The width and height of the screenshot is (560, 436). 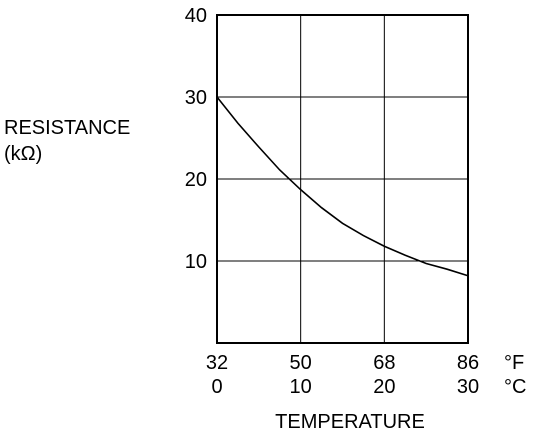 I want to click on y-tick-label: 30, so click(x=196, y=98).